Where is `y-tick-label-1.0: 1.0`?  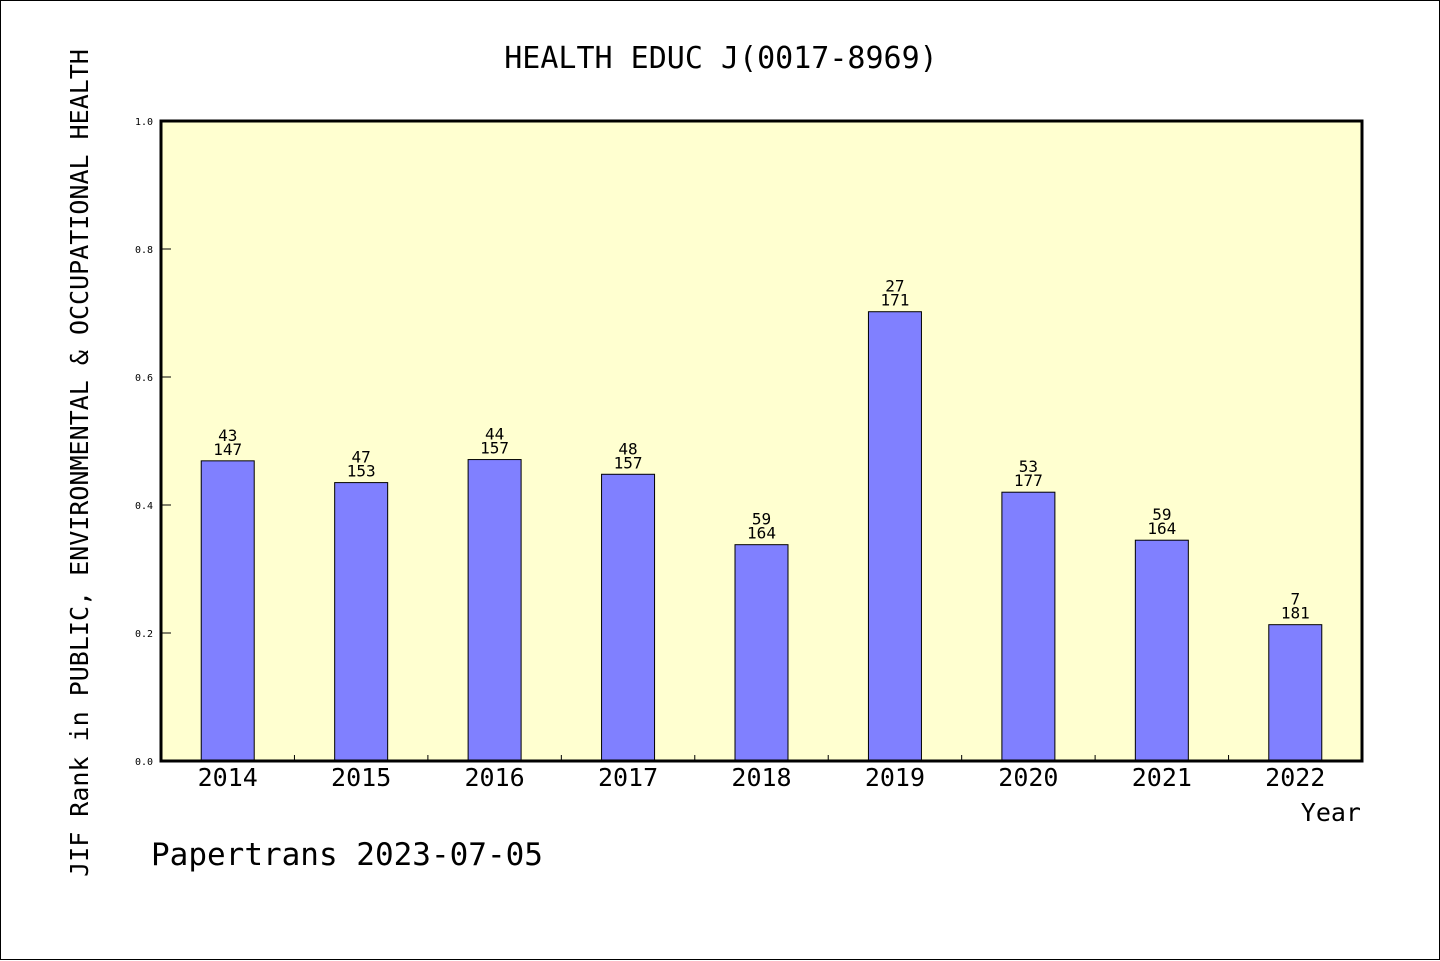 y-tick-label-1.0: 1.0 is located at coordinates (144, 122).